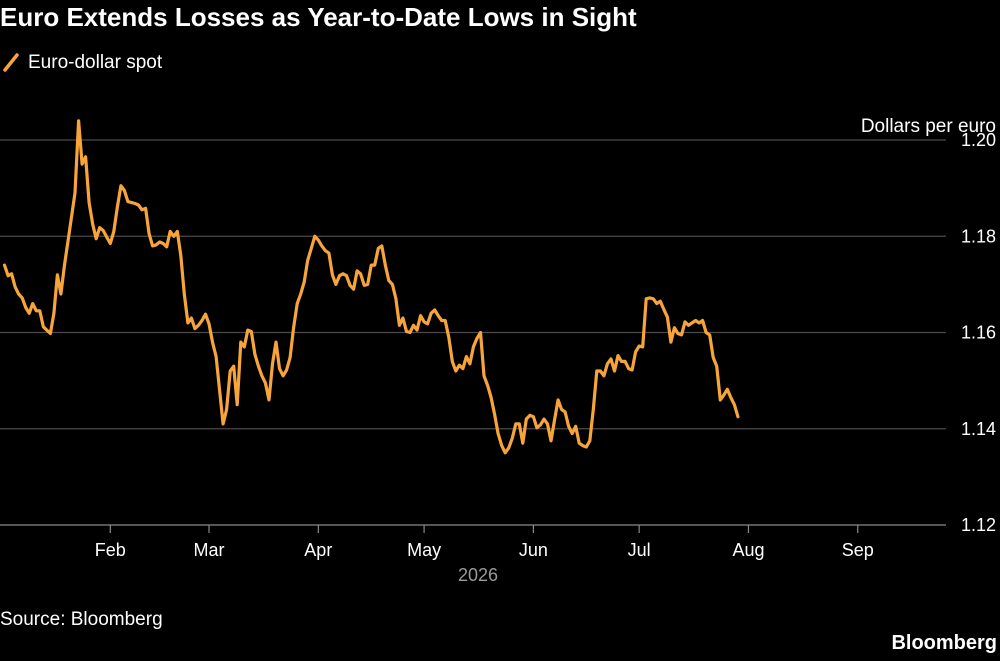 This screenshot has height=661, width=1000. What do you see at coordinates (978, 140) in the screenshot?
I see `y-tick-label: 1.20` at bounding box center [978, 140].